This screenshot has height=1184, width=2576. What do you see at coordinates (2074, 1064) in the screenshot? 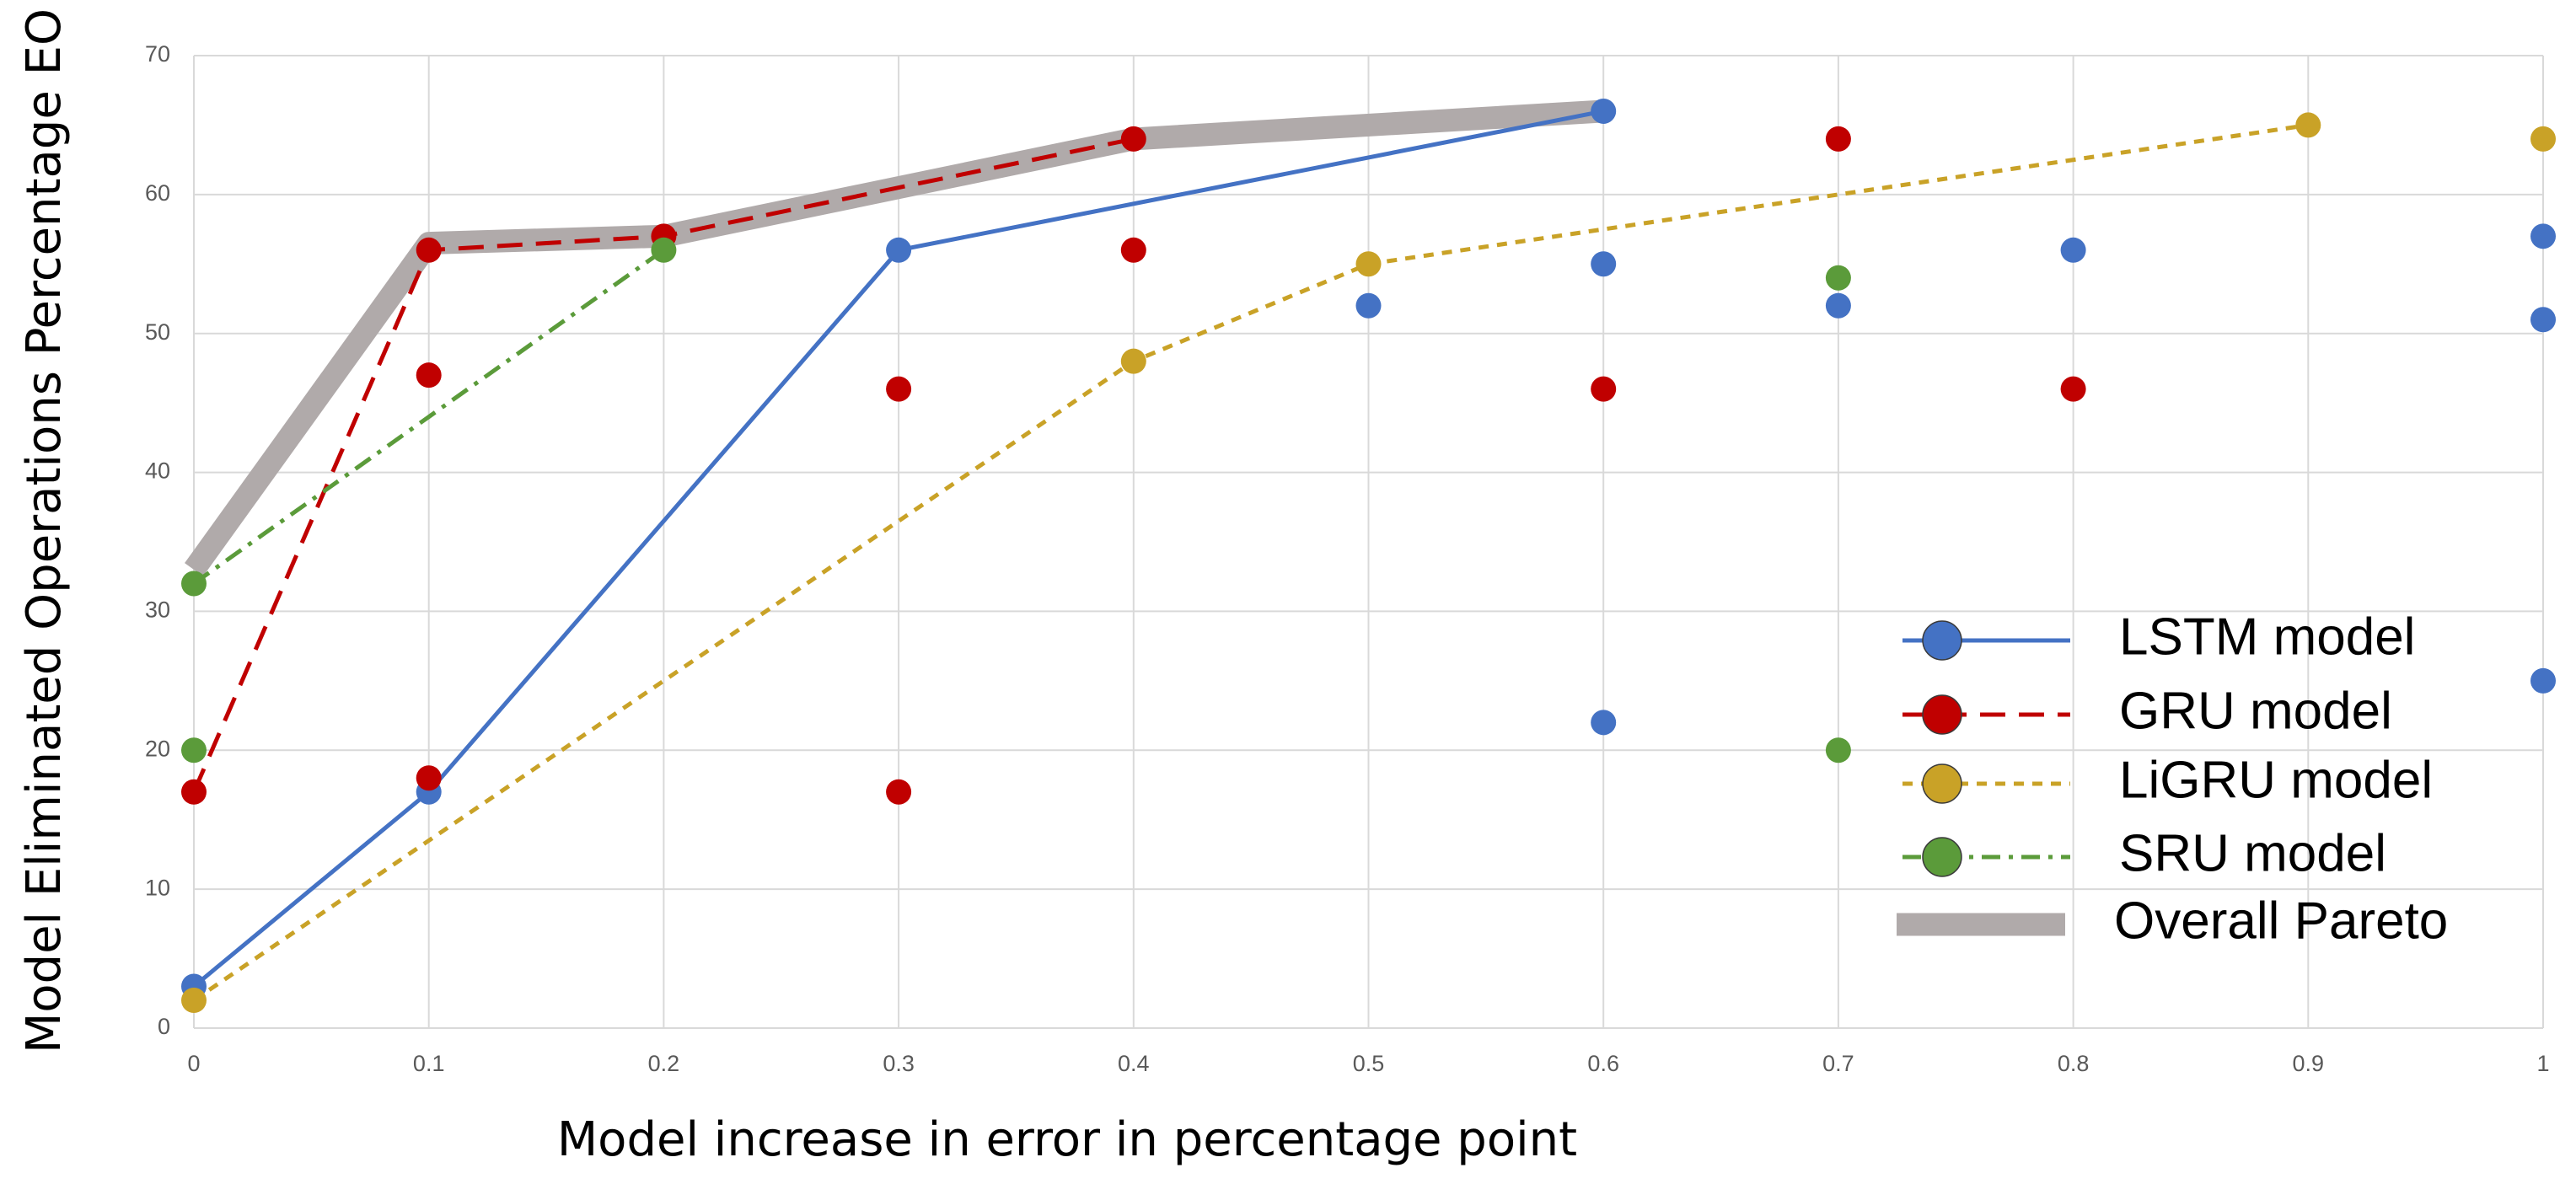
I see `x-tick-label: 0.8` at bounding box center [2074, 1064].